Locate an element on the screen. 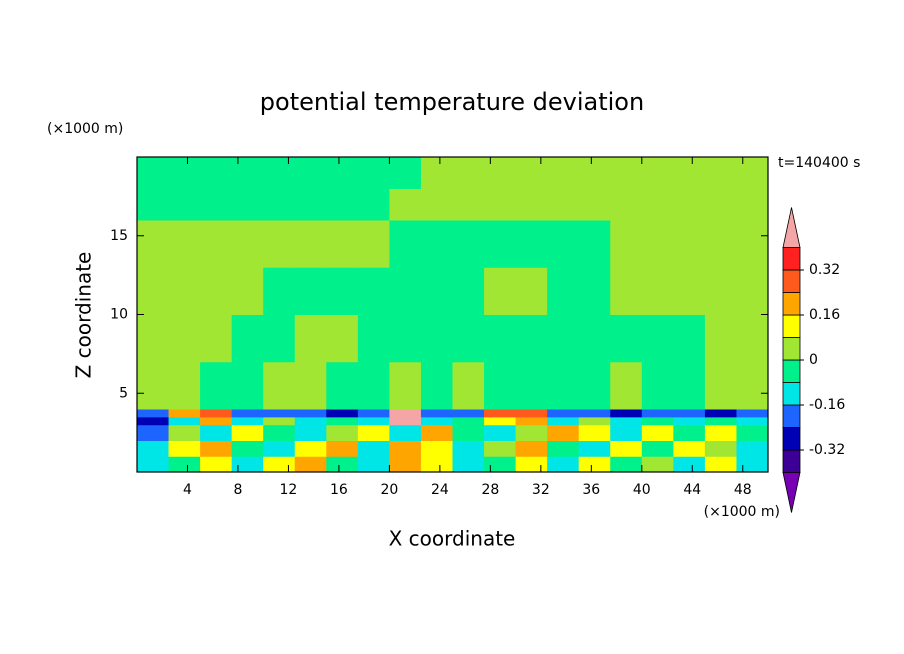 This screenshot has height=654, width=904. x-axis-label: X coordinate is located at coordinates (452, 539).